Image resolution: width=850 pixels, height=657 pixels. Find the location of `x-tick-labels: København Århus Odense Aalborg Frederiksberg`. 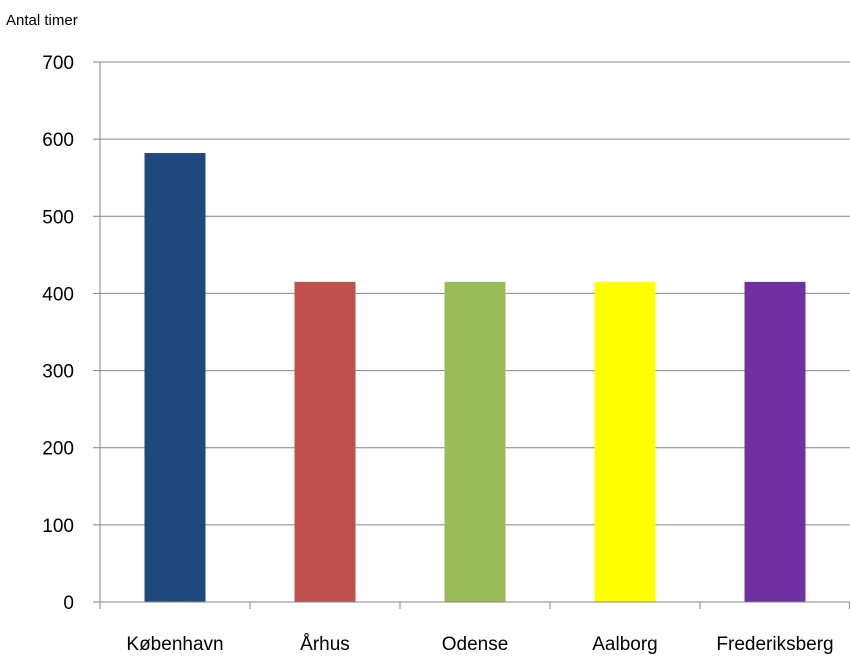

x-tick-labels: København Århus Odense Aalborg Frederiksberg is located at coordinates (479, 644).